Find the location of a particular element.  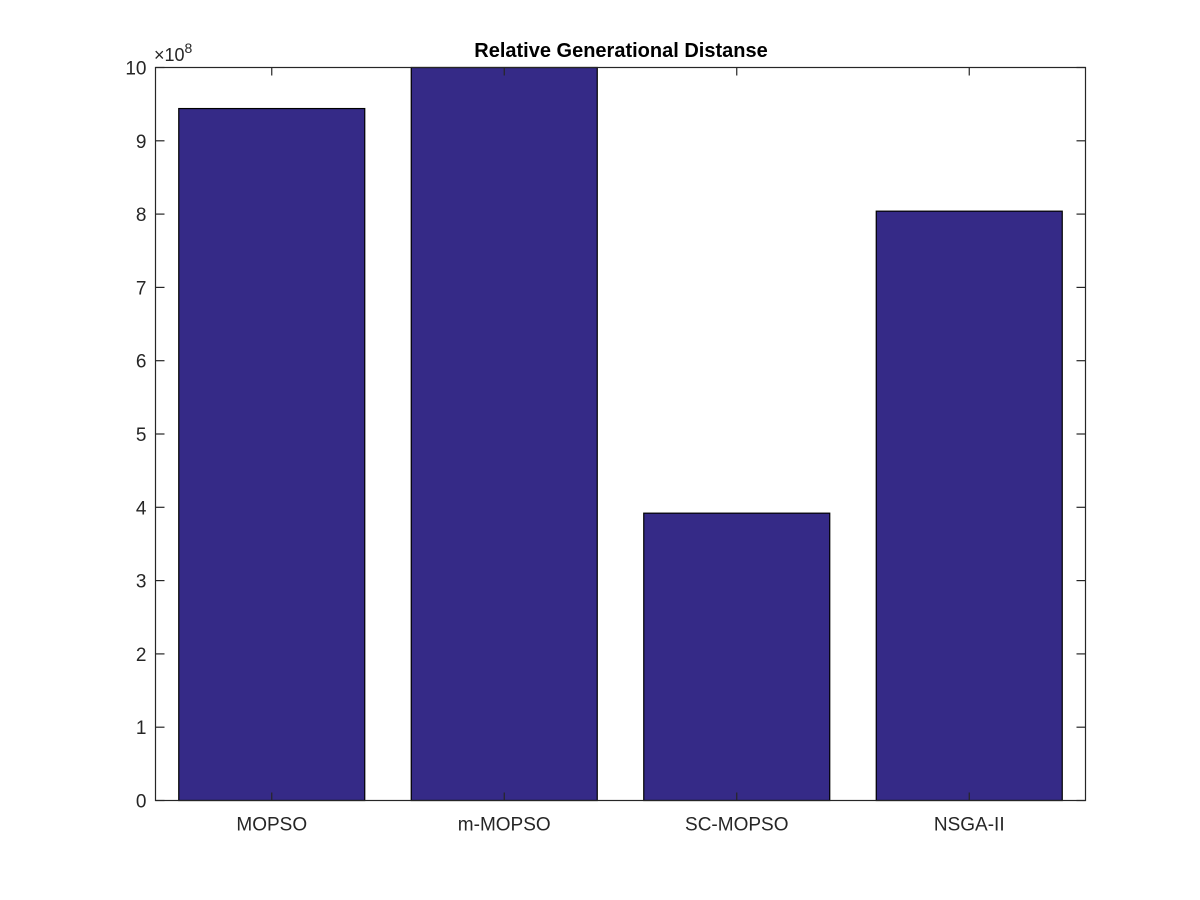

bar-sc-mopso is located at coordinates (737, 657).